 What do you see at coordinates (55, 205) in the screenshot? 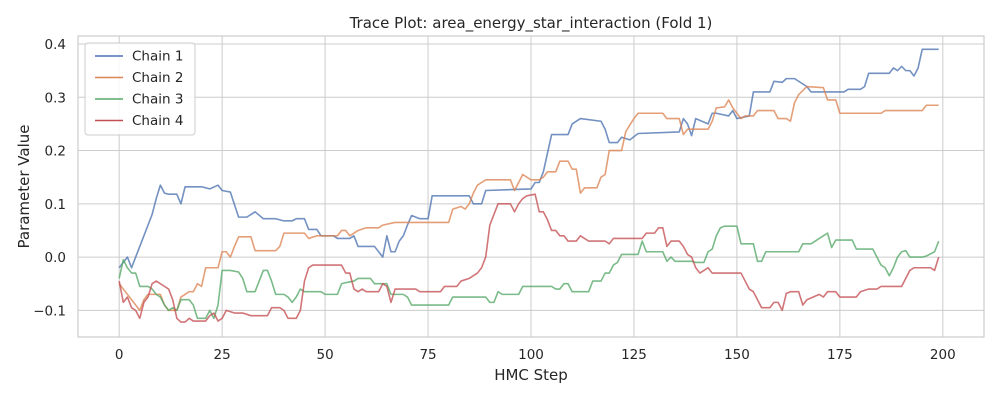
I see `y-tick-label: 0.1` at bounding box center [55, 205].